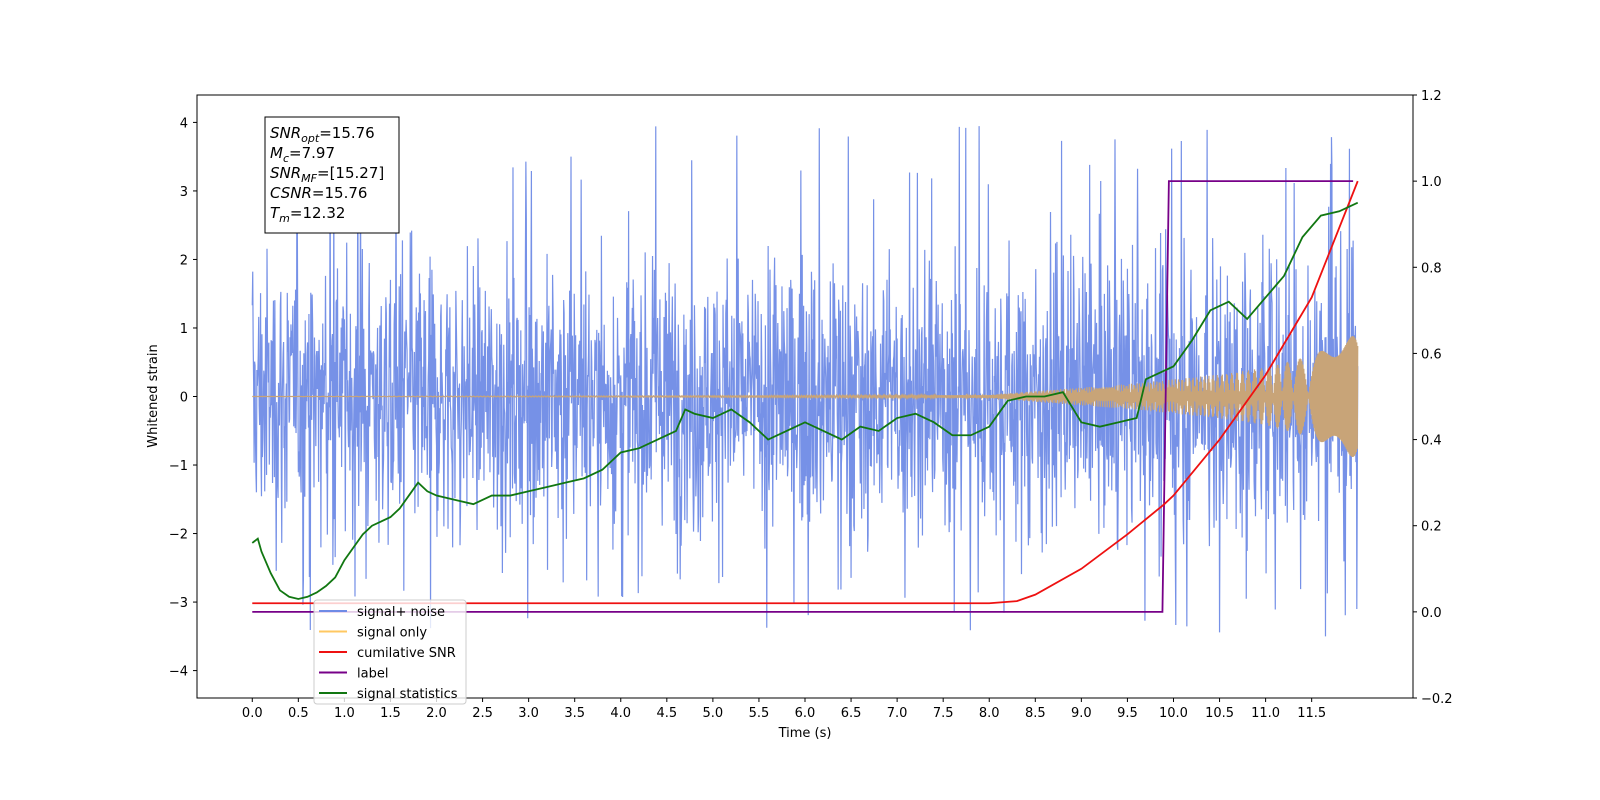  Describe the element at coordinates (298, 713) in the screenshot. I see `x-tick-label: 0.5` at that location.